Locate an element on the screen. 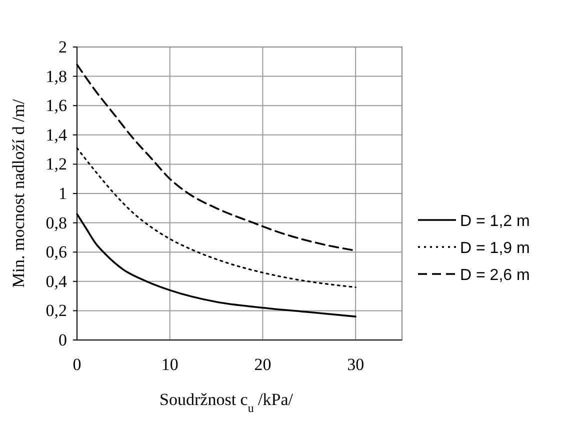  y-tick-label: 1 is located at coordinates (62, 193).